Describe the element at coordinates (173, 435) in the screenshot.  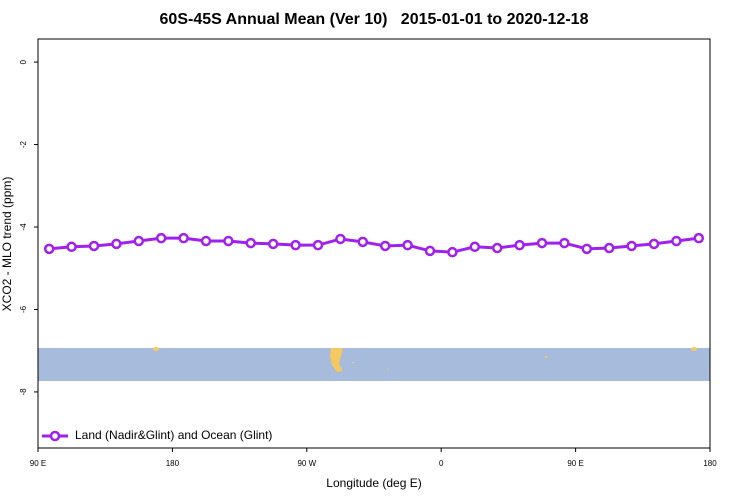
I see `legend-label: Land (Nadir&Glint) and Ocean (Glint)` at that location.